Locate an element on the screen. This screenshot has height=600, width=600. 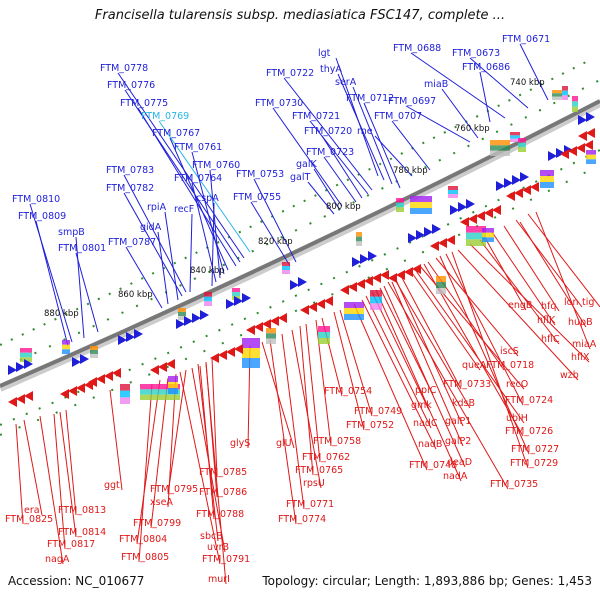
reverse-gene-label-nadb: nadB is located at coordinates (430, 444).